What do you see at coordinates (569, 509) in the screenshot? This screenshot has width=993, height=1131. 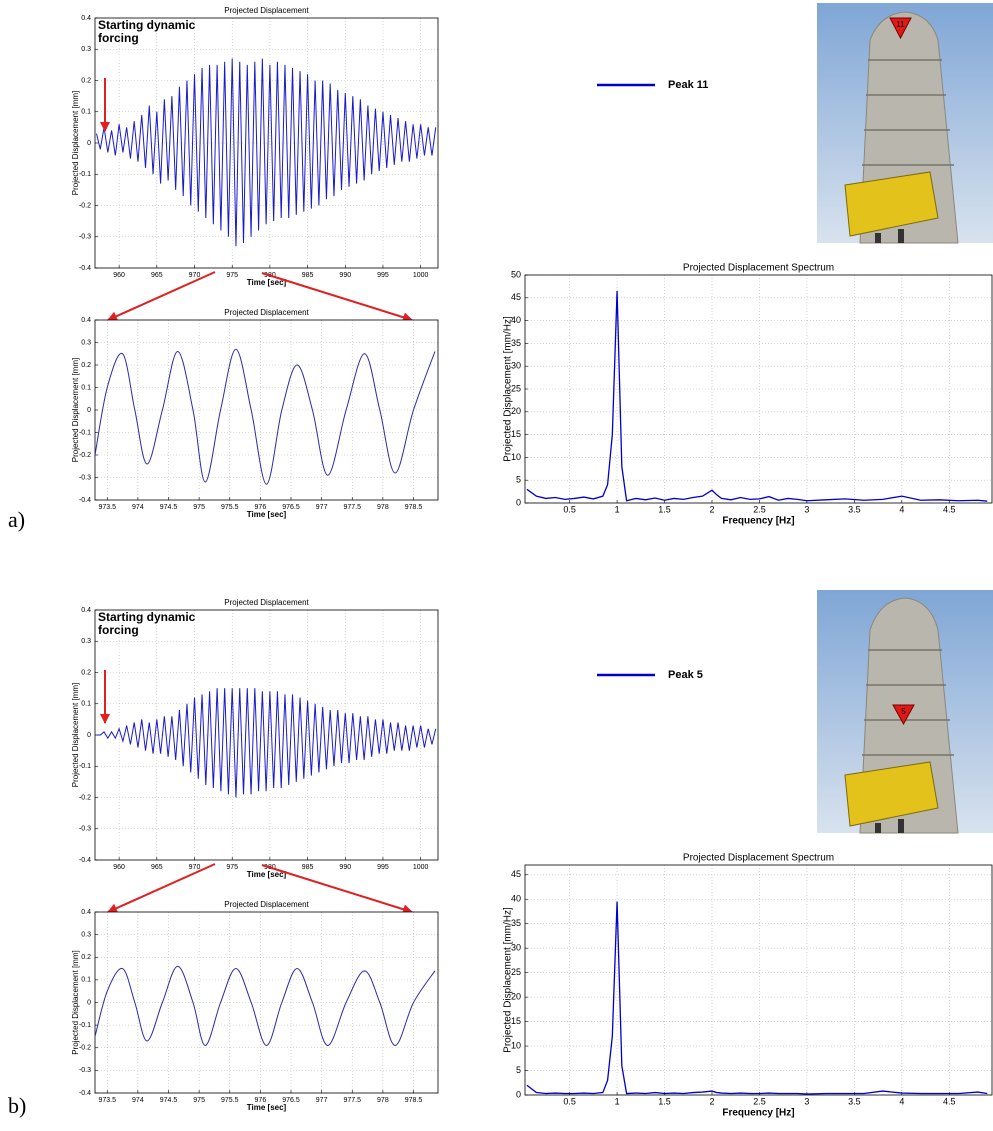 I see `x-tick-label: 0.5` at bounding box center [569, 509].